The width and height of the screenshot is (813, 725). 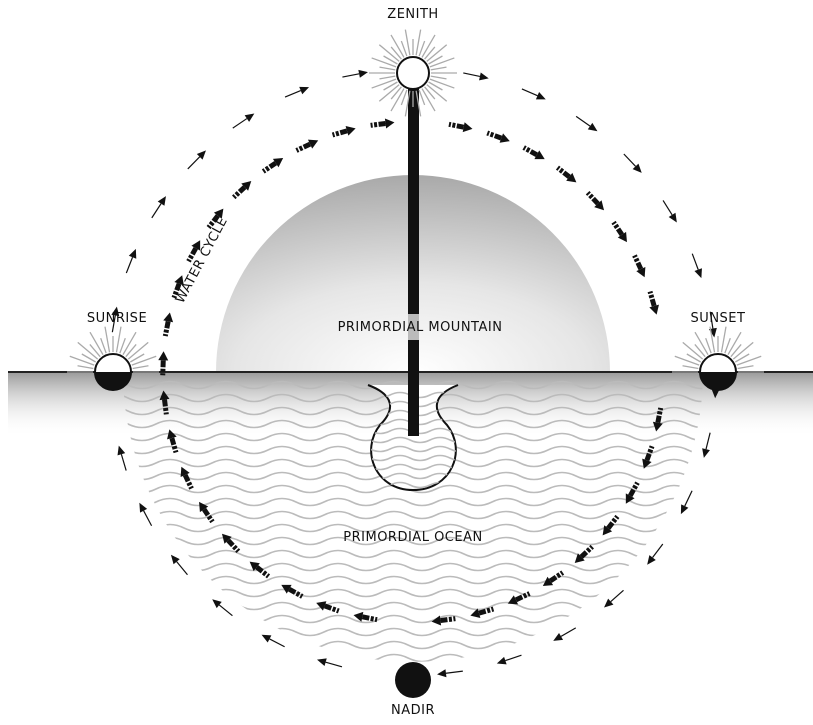 I want to click on nadir-label: NADIR, so click(x=413, y=710).